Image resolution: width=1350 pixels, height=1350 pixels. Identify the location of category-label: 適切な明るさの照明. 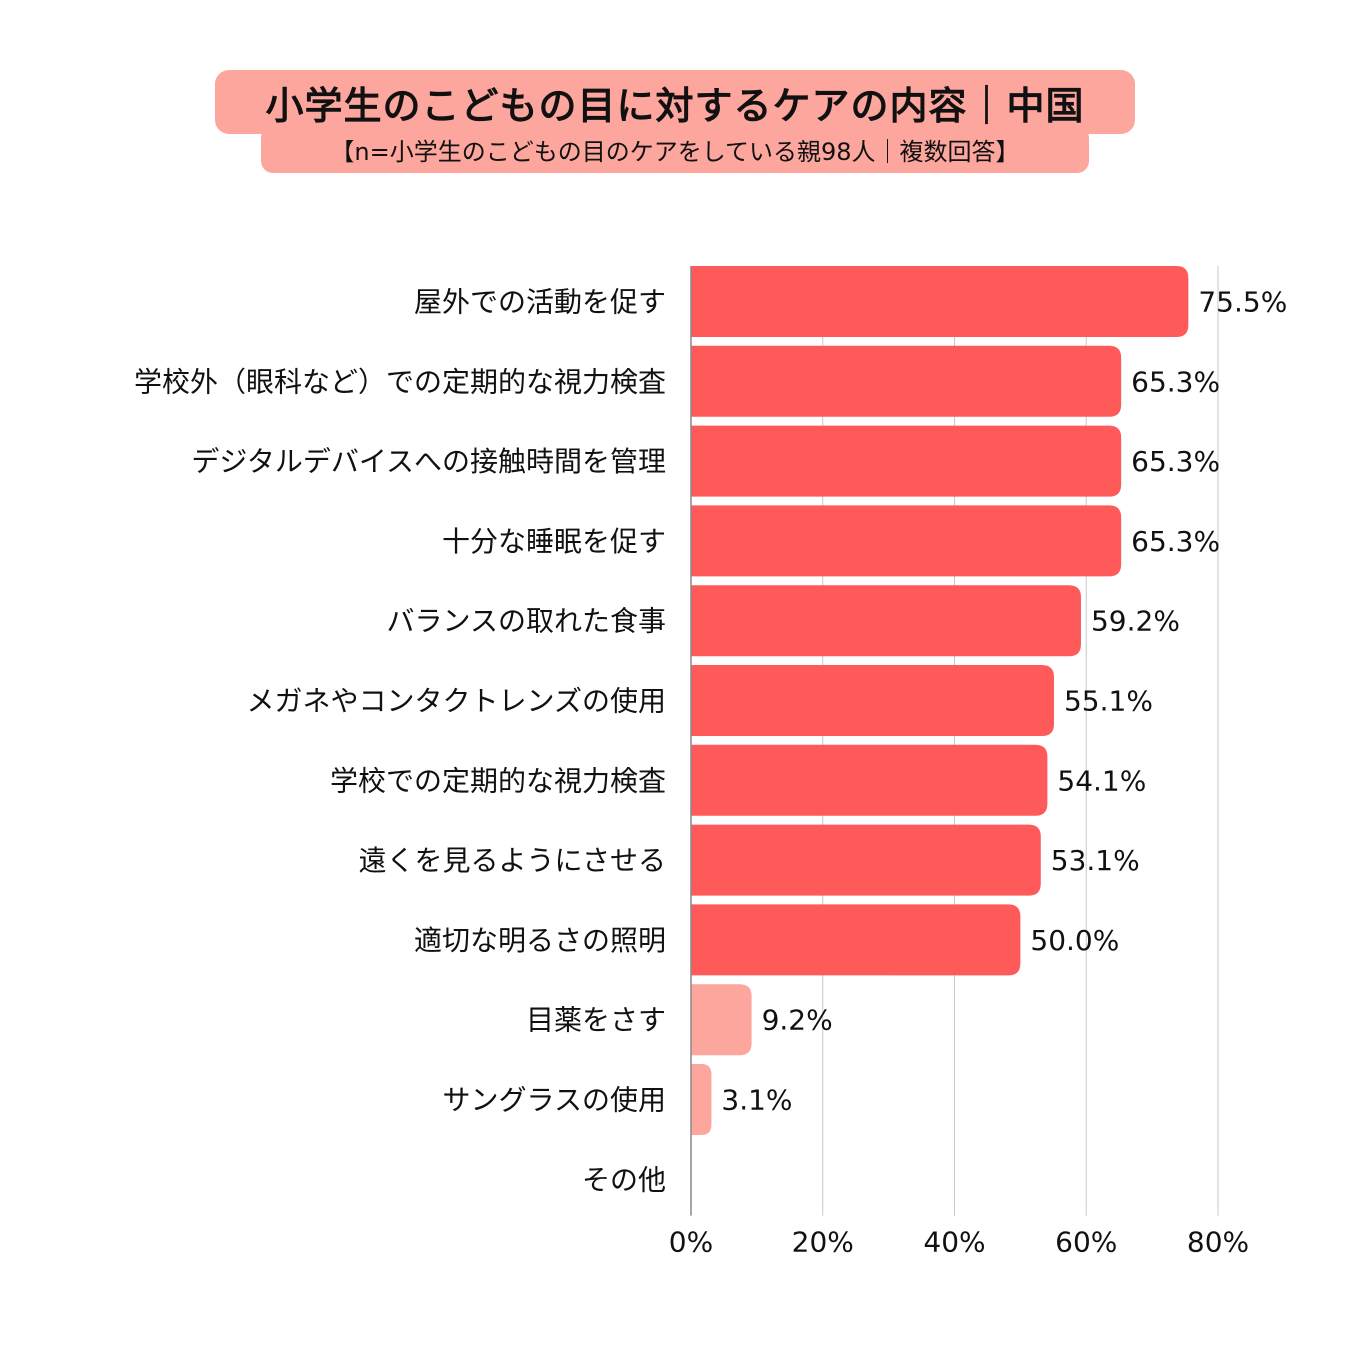
(540, 940).